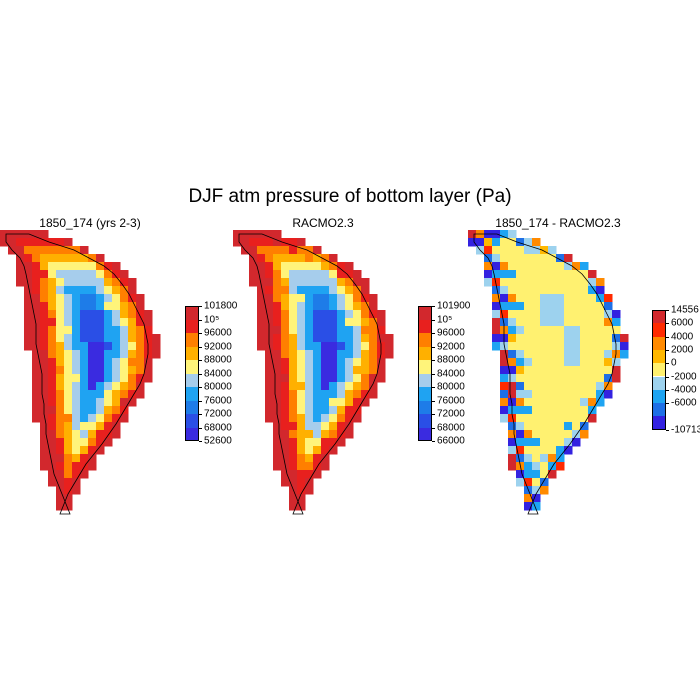  I want to click on colorbar-label: 6000, so click(682, 323).